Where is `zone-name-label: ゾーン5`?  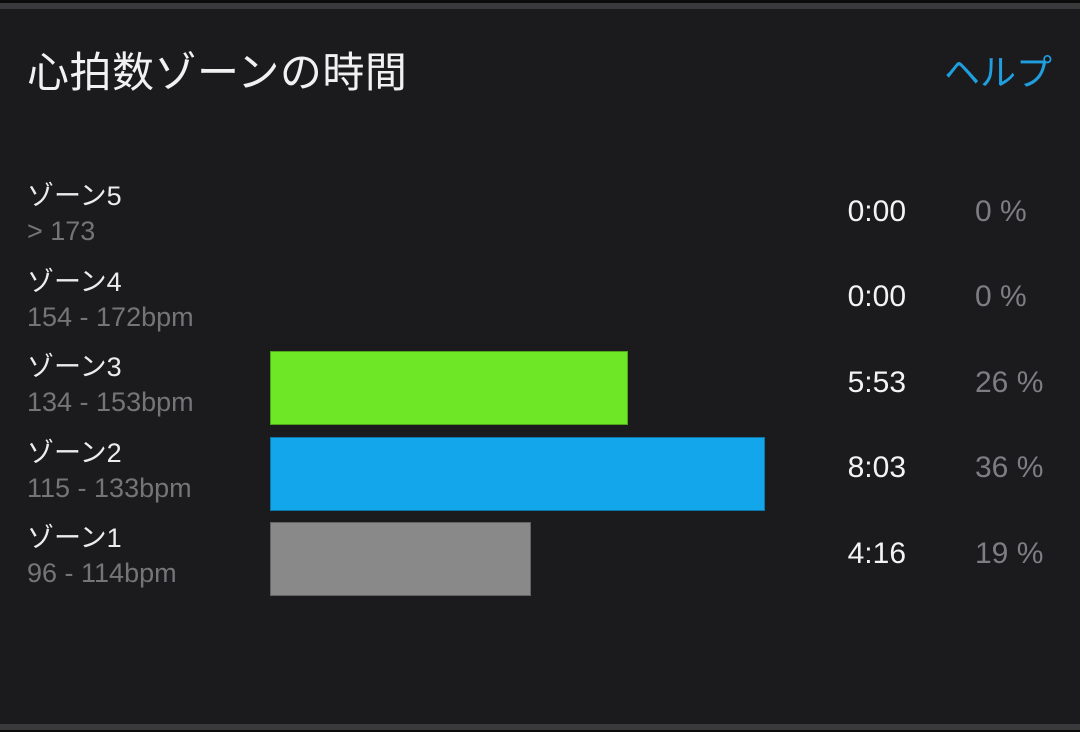
zone-name-label: ゾーン5 is located at coordinates (74, 196).